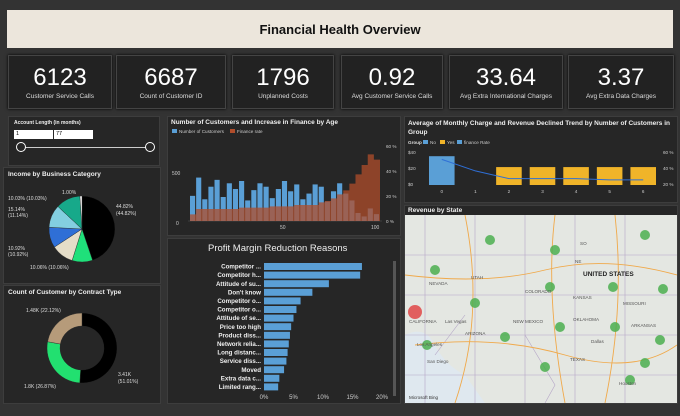 This screenshot has height=416, width=680. Describe the element at coordinates (84, 141) in the screenshot. I see `account-length-slicer: Account Length (in months) 1 77` at that location.